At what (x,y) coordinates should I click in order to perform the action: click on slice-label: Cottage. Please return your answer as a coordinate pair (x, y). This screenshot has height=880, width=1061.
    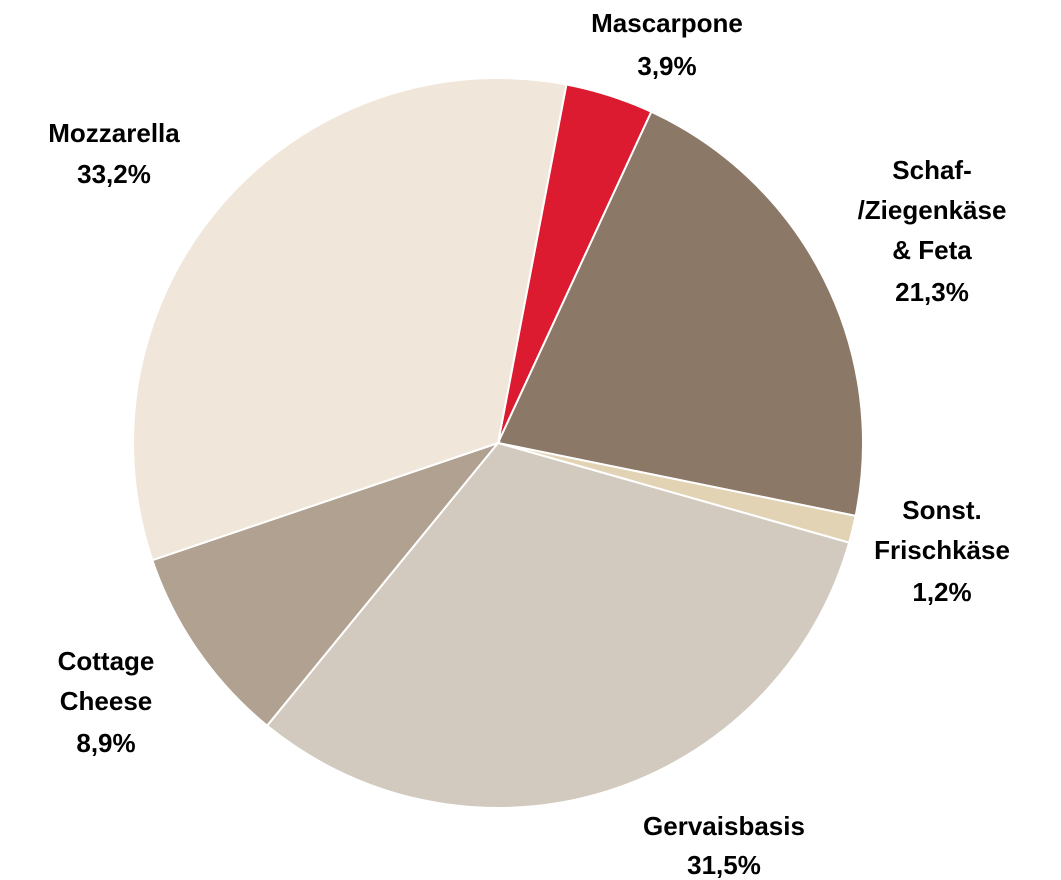
    Looking at the image, I should click on (106, 661).